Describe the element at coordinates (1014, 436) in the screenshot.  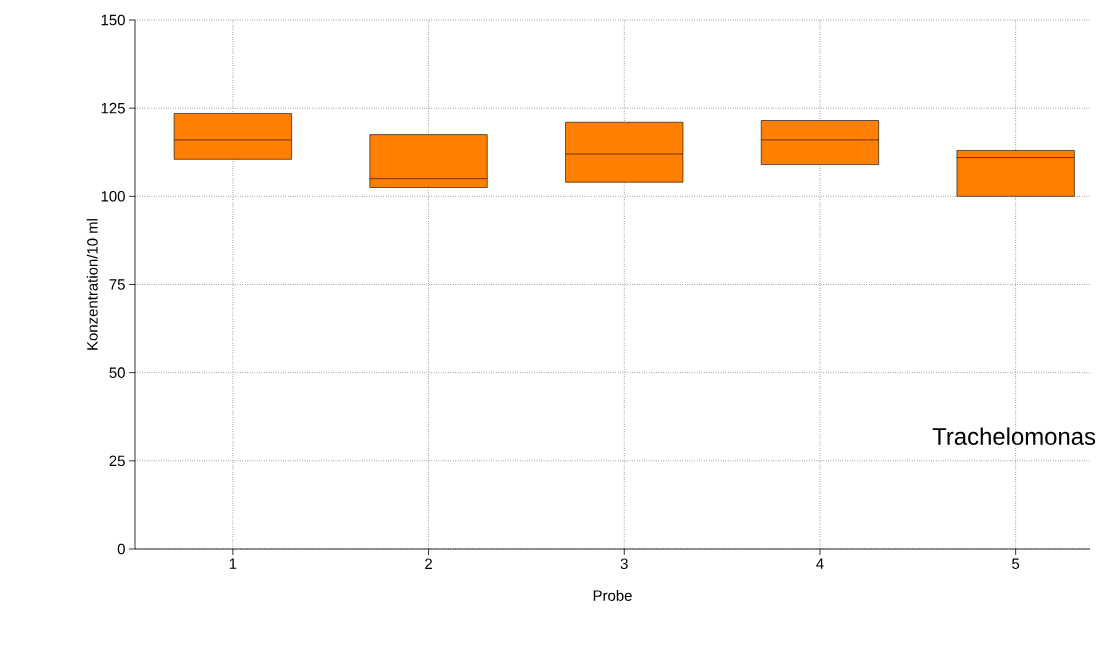
I see `annotation: Trachelomonas` at that location.